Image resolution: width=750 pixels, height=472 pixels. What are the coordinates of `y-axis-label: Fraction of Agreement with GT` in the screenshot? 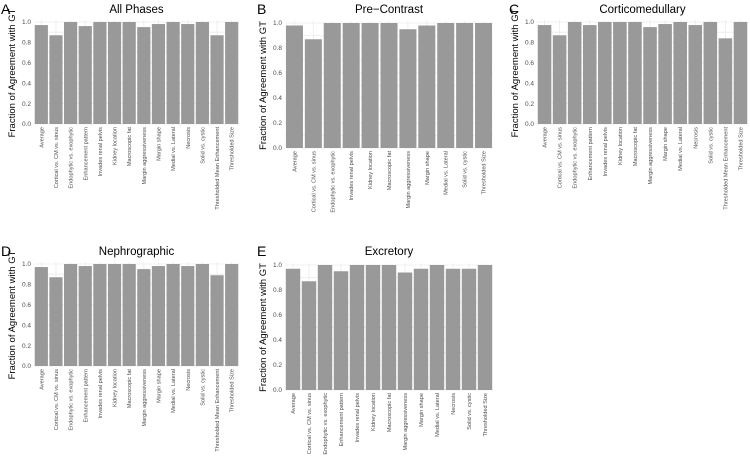 It's located at (12, 314).